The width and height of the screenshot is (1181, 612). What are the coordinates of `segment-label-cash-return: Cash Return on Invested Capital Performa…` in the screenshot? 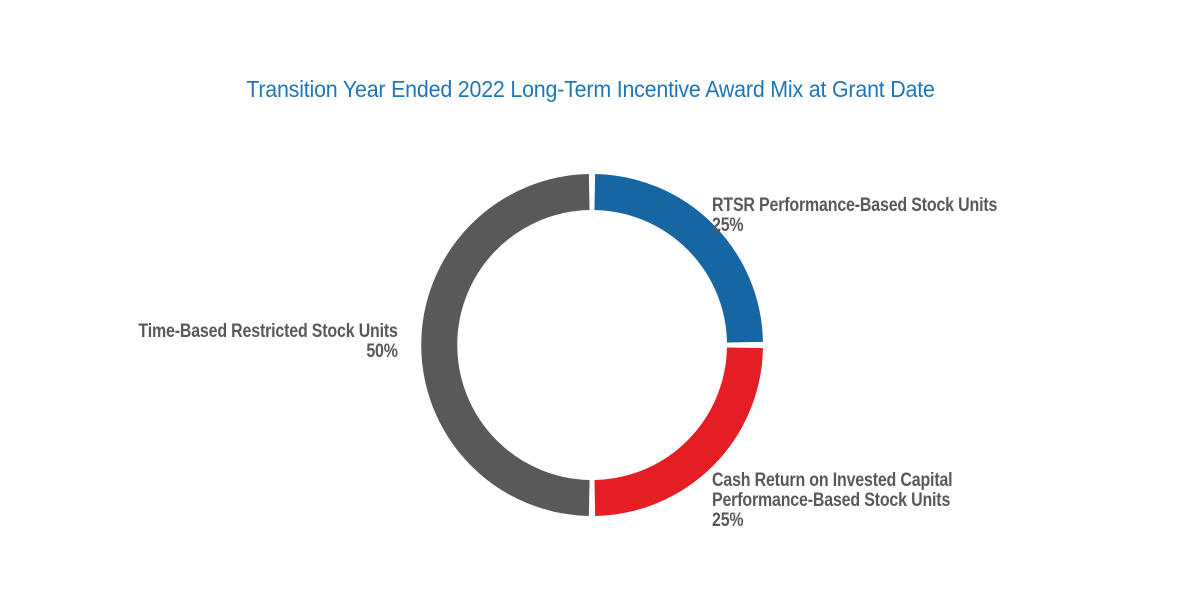 It's located at (832, 500).